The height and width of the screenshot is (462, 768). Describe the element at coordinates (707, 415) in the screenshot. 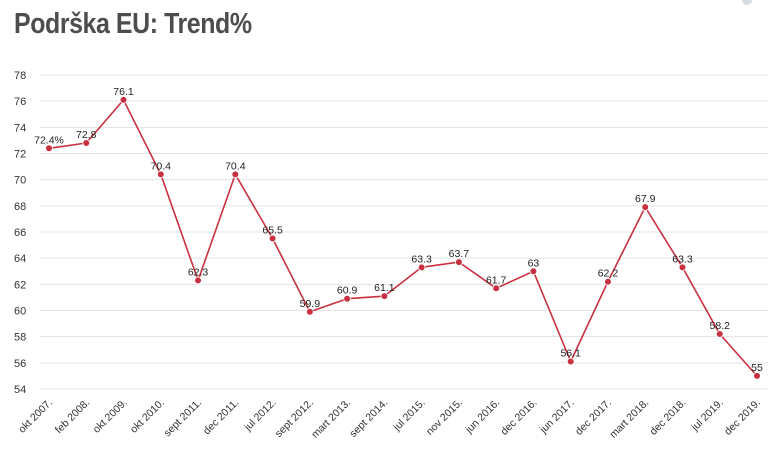

I see `x-tick-label: jul 2019.` at that location.